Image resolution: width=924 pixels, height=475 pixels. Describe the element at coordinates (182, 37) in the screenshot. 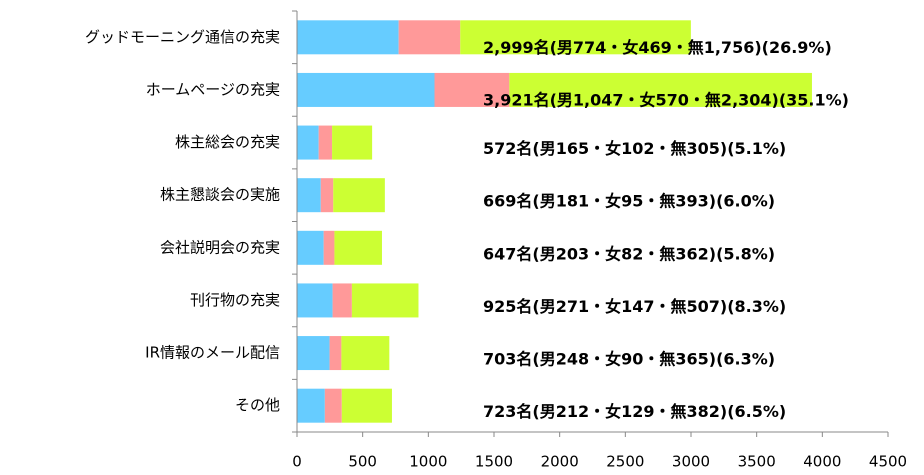

I see `category-label: グッドモーニング通信の充実` at that location.